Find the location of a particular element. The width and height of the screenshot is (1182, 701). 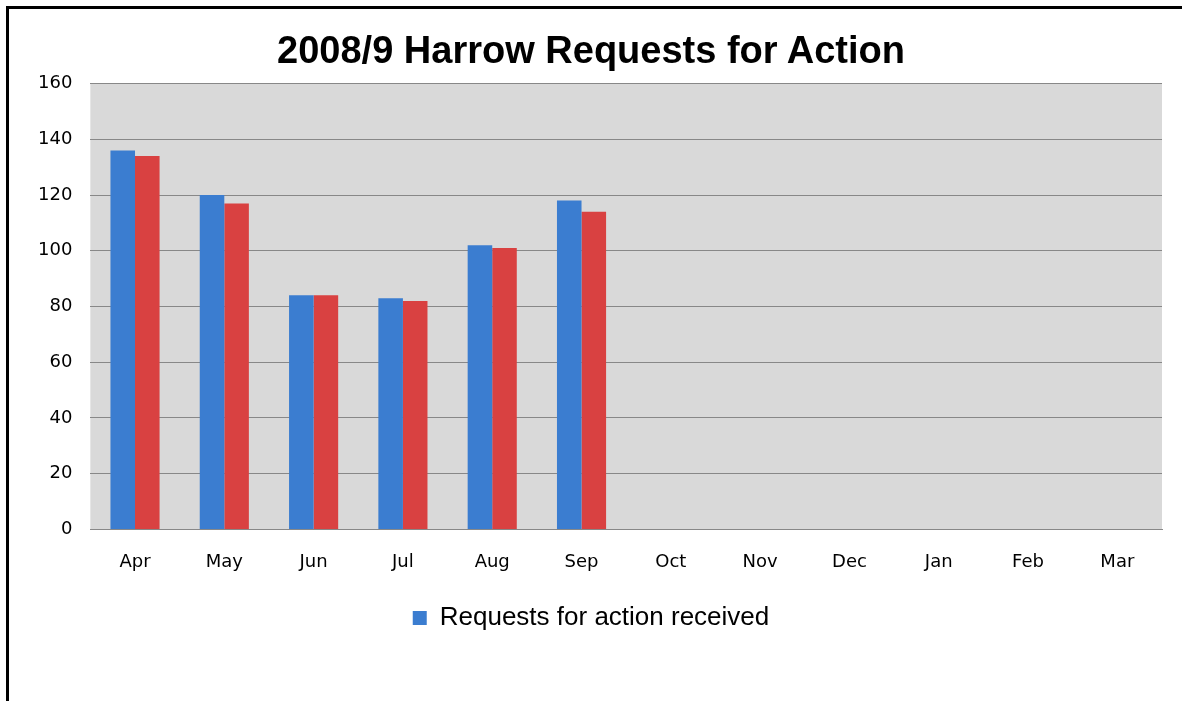

x-tick-label: Jun is located at coordinates (313, 560).